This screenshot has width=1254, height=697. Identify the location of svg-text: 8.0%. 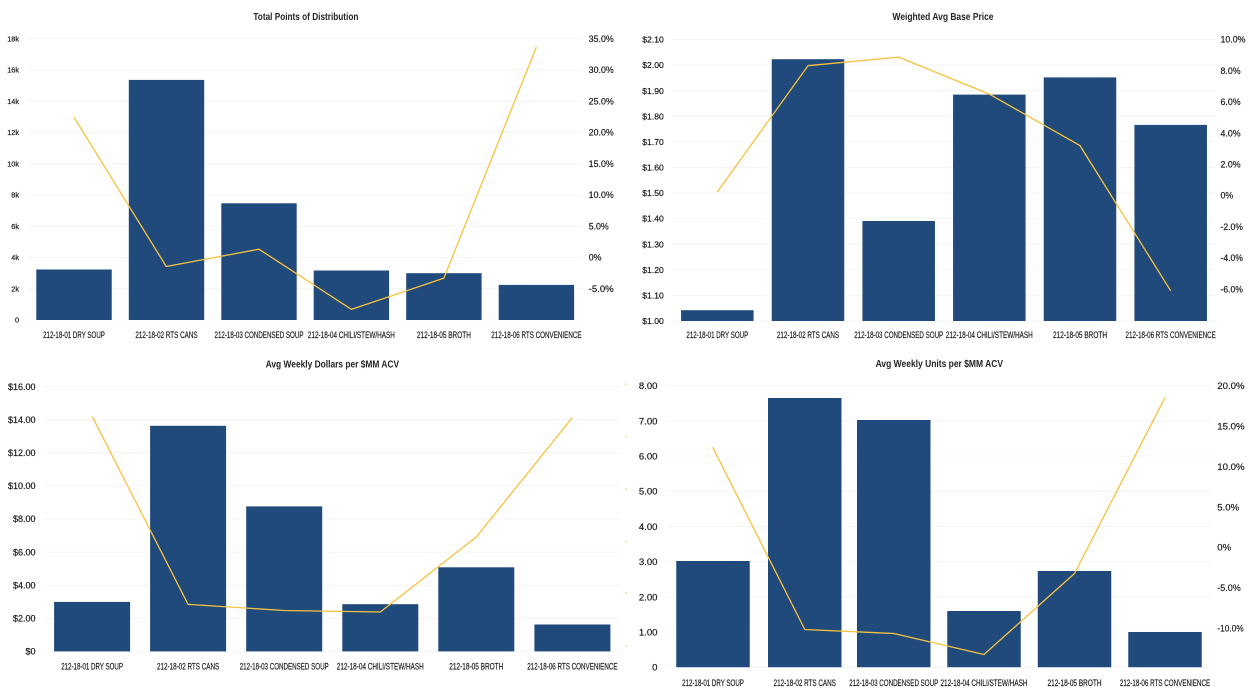
(1231, 71).